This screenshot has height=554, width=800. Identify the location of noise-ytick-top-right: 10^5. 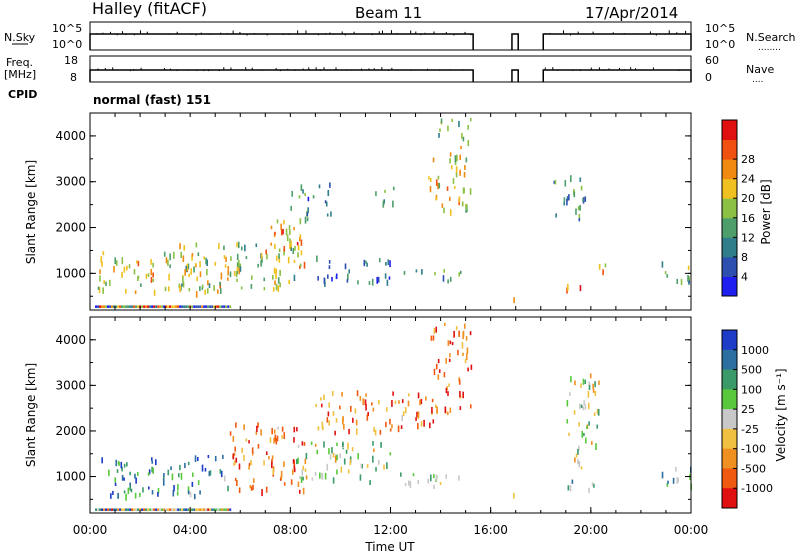
(720, 28).